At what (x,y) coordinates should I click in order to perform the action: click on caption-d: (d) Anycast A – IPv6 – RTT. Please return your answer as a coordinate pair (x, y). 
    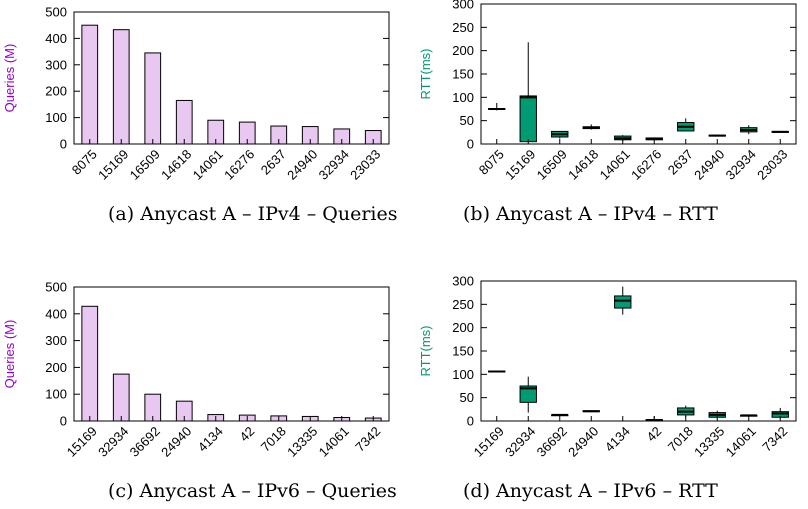
    Looking at the image, I should click on (590, 491).